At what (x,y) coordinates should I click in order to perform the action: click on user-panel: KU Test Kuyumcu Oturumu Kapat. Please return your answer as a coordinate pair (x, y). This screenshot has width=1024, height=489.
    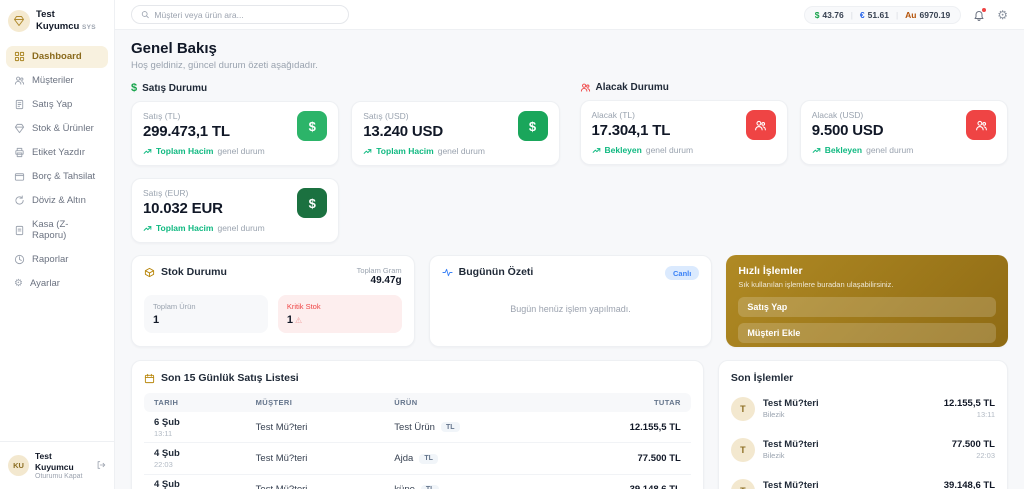
    Looking at the image, I should click on (57, 464).